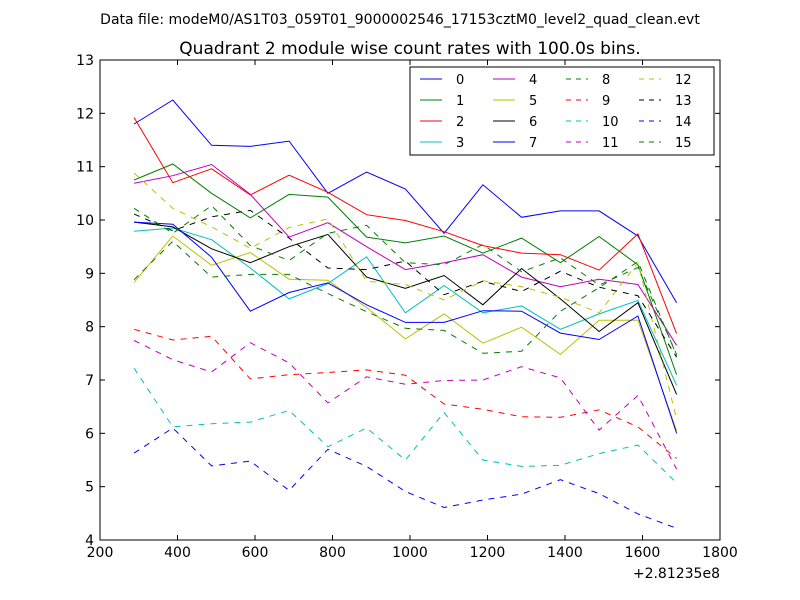 The height and width of the screenshot is (600, 800). What do you see at coordinates (85, 114) in the screenshot?
I see `y-tick-label: 12` at bounding box center [85, 114].